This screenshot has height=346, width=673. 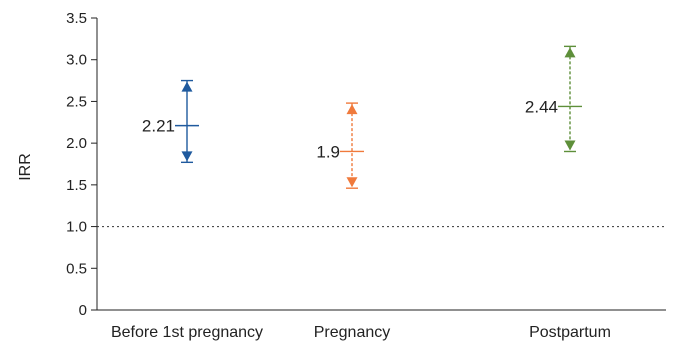 What do you see at coordinates (352, 332) in the screenshot?
I see `x-category-label: Pregnancy` at bounding box center [352, 332].